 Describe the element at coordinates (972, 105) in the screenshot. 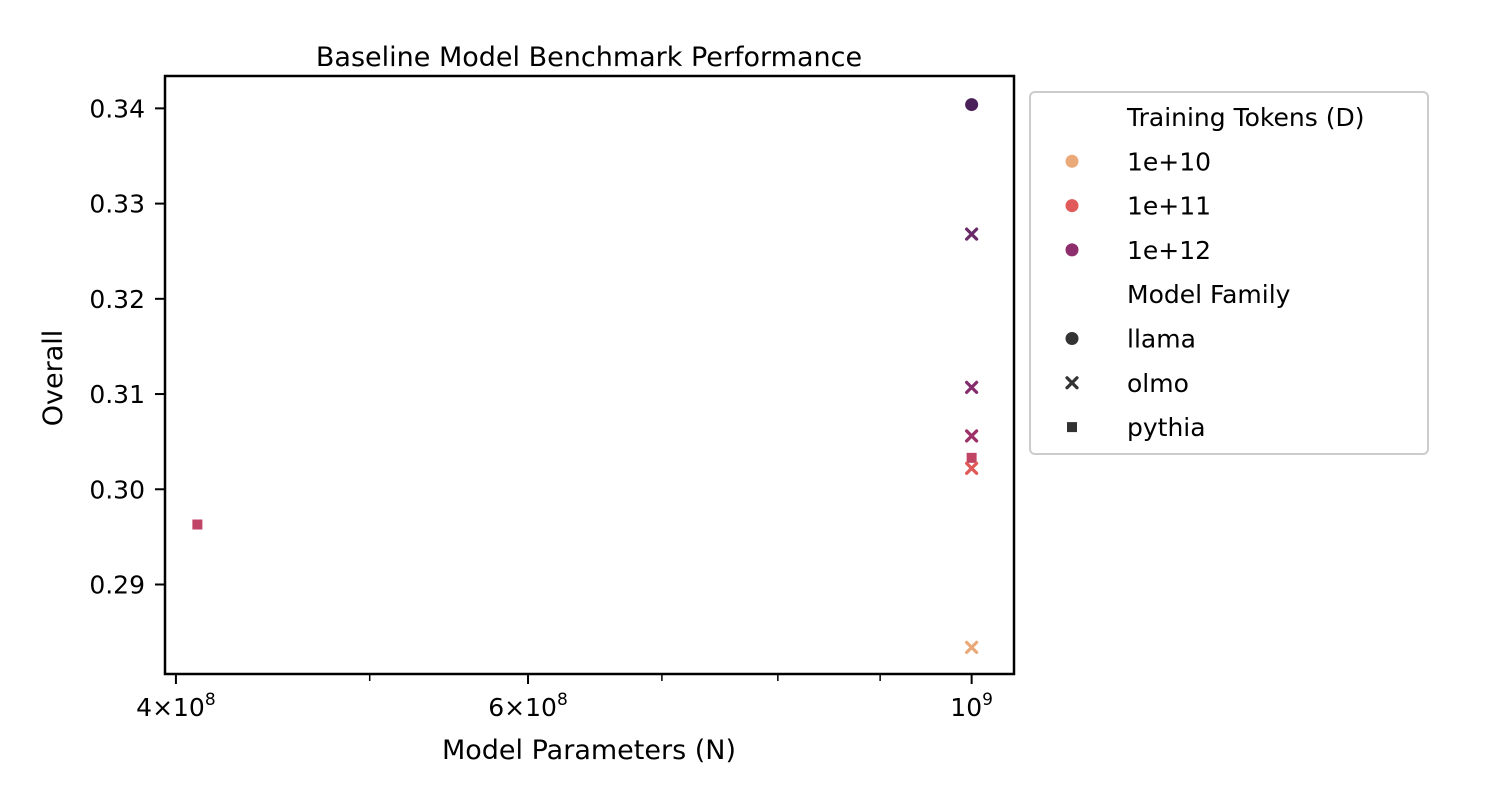

I see `data-point-llama` at that location.